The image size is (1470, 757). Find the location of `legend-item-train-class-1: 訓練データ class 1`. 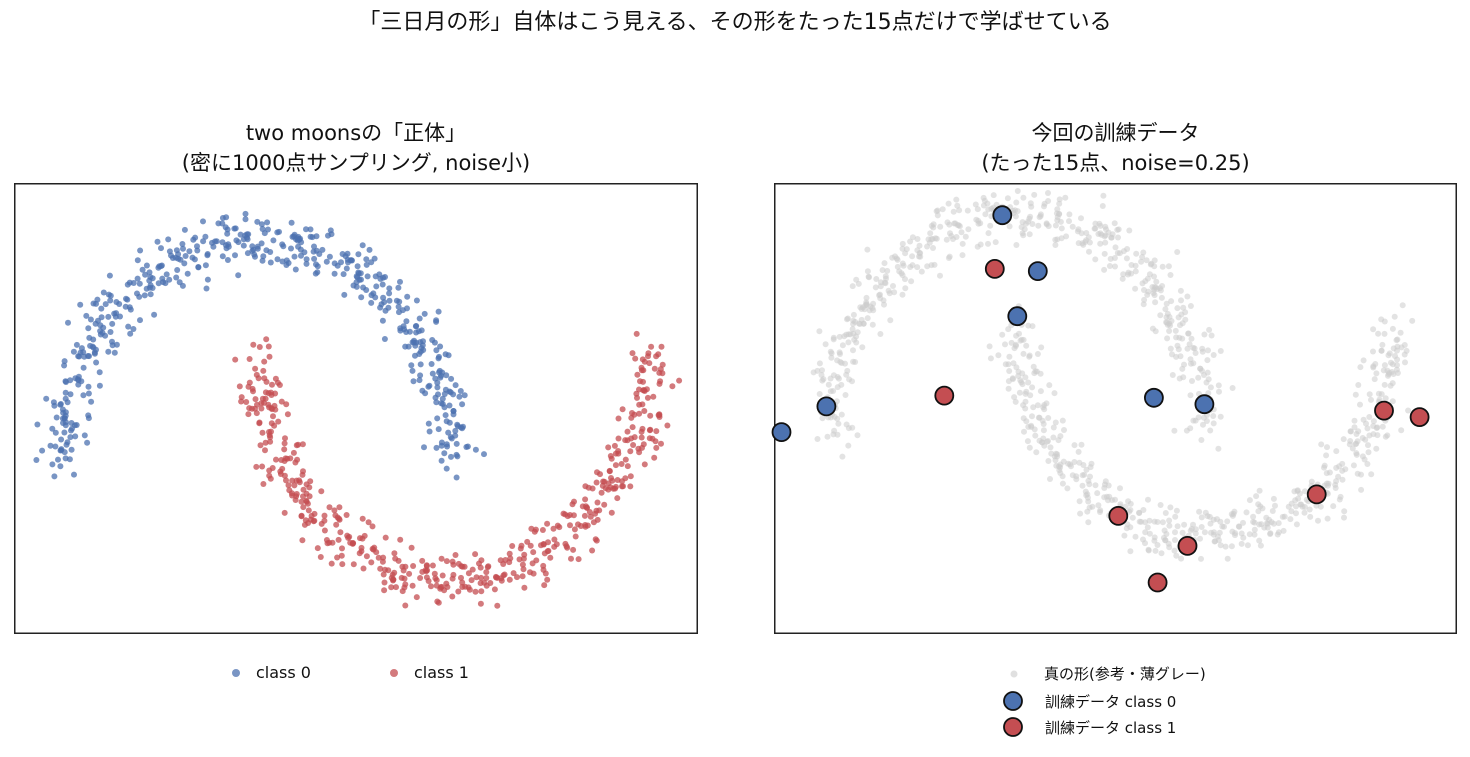

legend-item-train-class-1: 訓練データ class 1 is located at coordinates (1088, 727).